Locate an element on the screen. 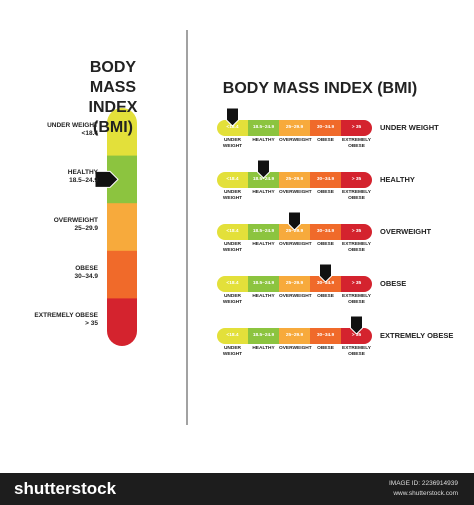 The width and height of the screenshot is (474, 505). footer-site: www.shutterstock.com is located at coordinates (425, 493).